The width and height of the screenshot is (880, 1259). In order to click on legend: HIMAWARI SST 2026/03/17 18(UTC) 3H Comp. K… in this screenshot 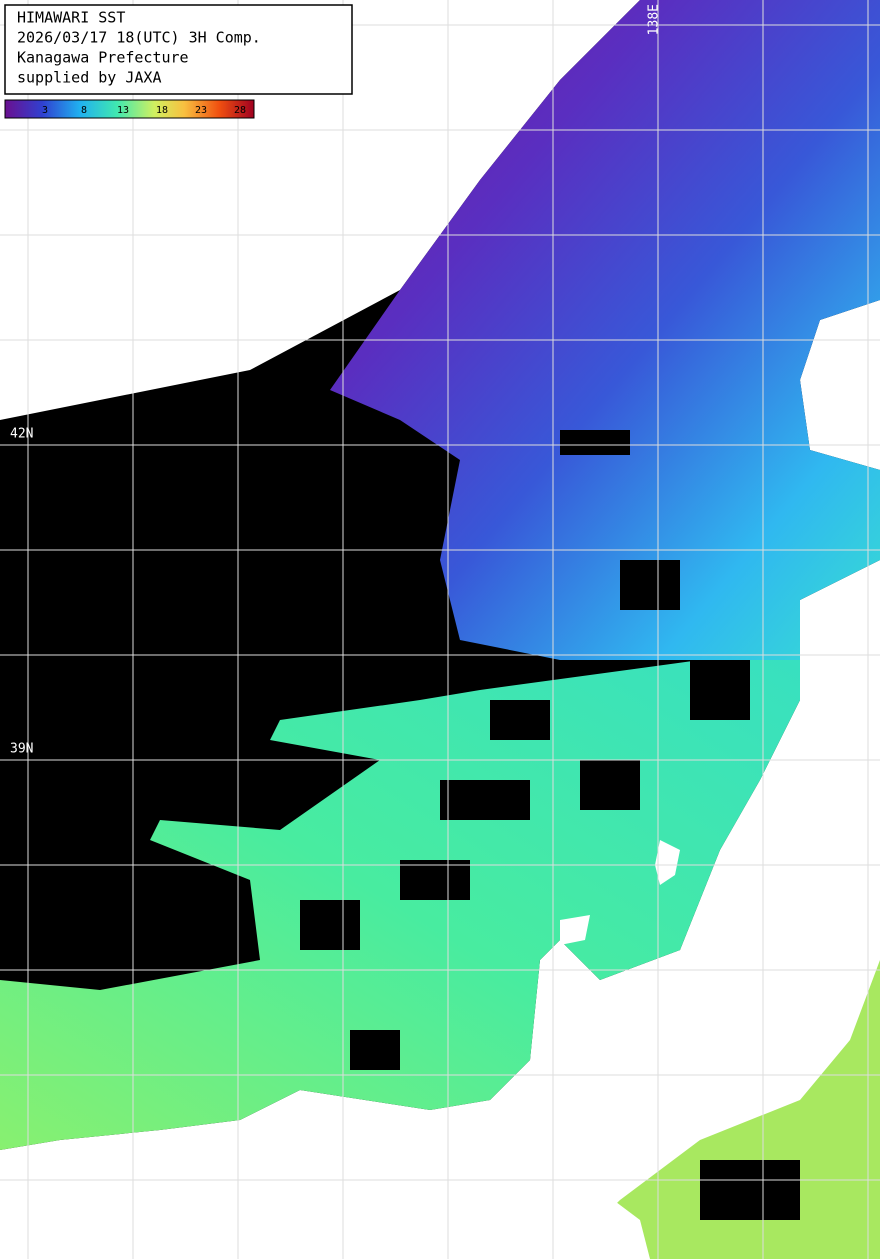, I will do `click(139, 48)`.